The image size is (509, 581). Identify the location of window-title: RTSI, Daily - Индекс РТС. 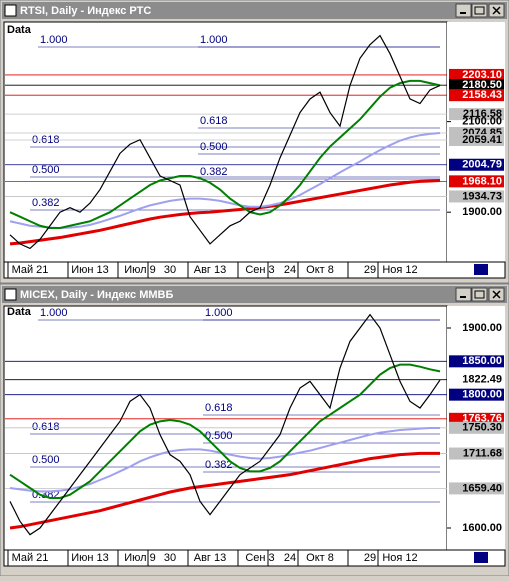
(85, 11).